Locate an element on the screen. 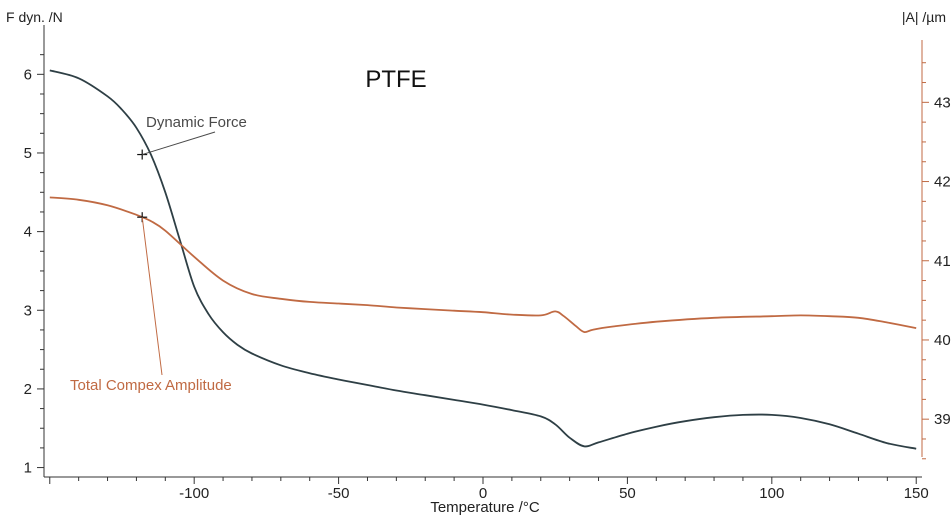 The image size is (952, 517). y-left-tick-label: 5 is located at coordinates (28, 153).